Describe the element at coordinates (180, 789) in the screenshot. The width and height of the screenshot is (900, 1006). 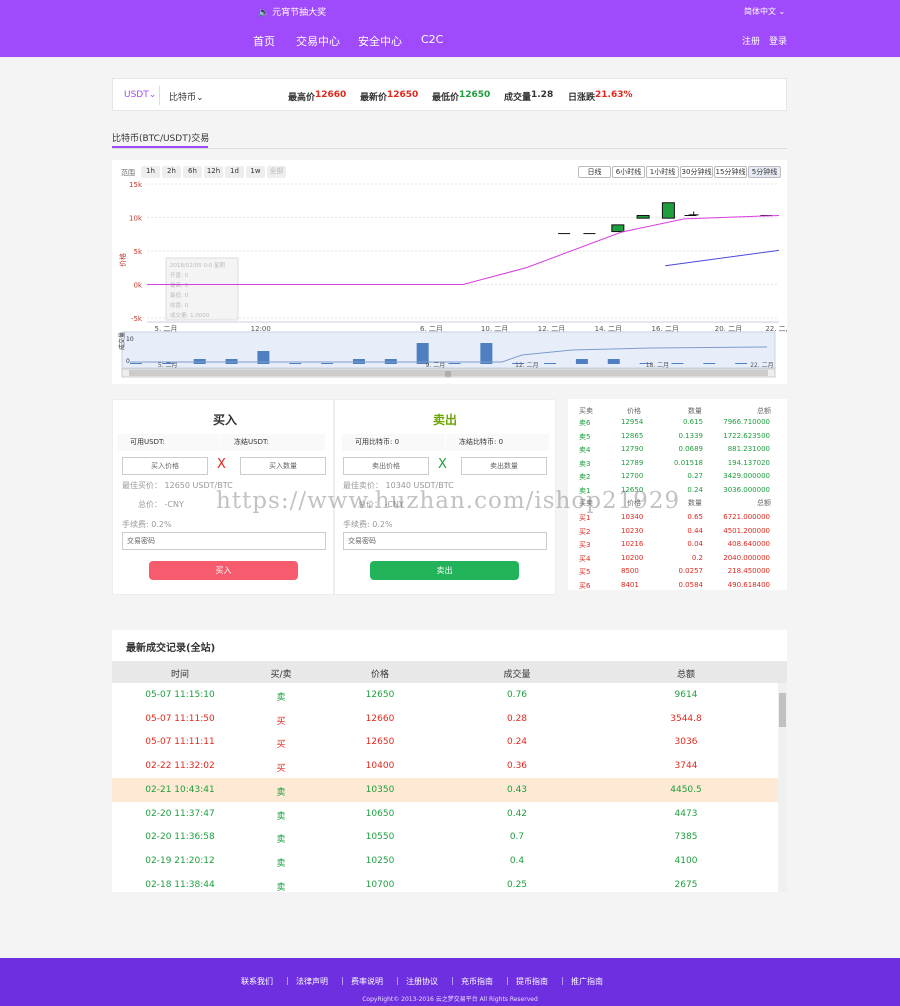
I see `trade-time: 02-21 10:43:41` at that location.